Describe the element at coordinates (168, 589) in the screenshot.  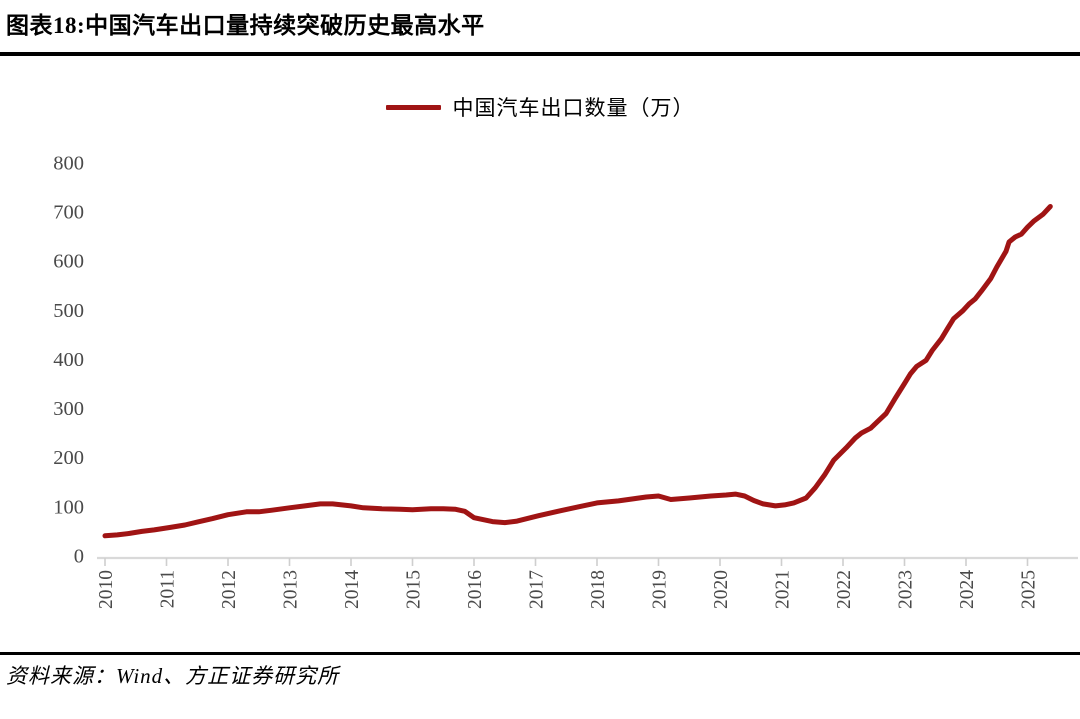
I see `x-axis-tick-label: 2011` at that location.